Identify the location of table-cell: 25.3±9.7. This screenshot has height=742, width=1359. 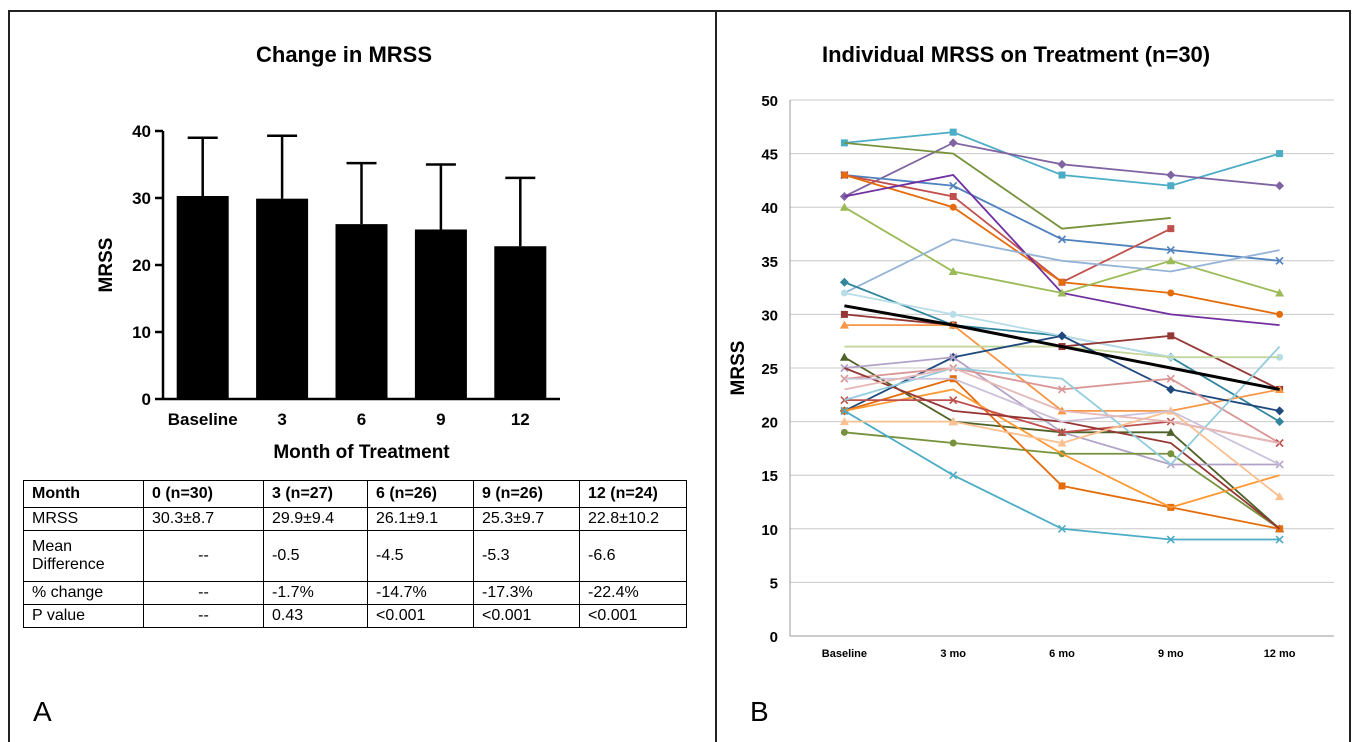
(526, 519).